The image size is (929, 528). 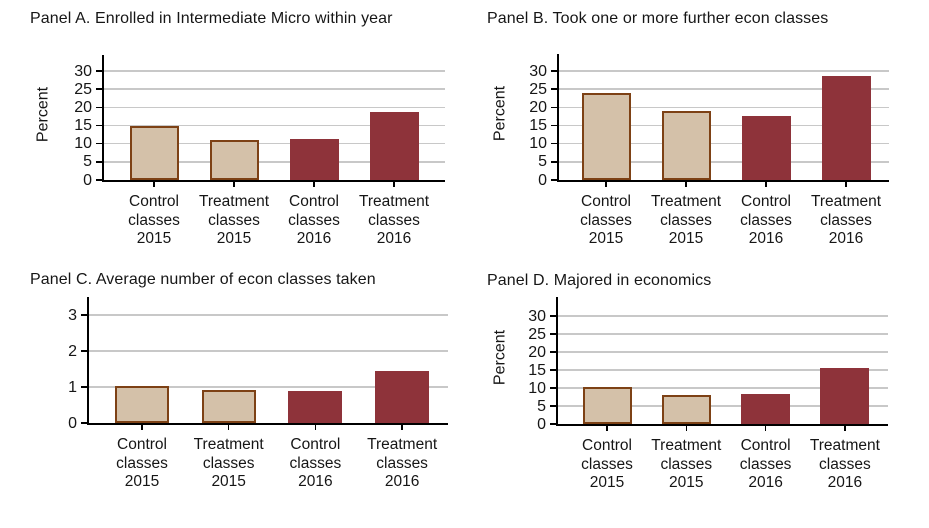 I want to click on y-tick-label-30: 30, so click(x=83, y=71).